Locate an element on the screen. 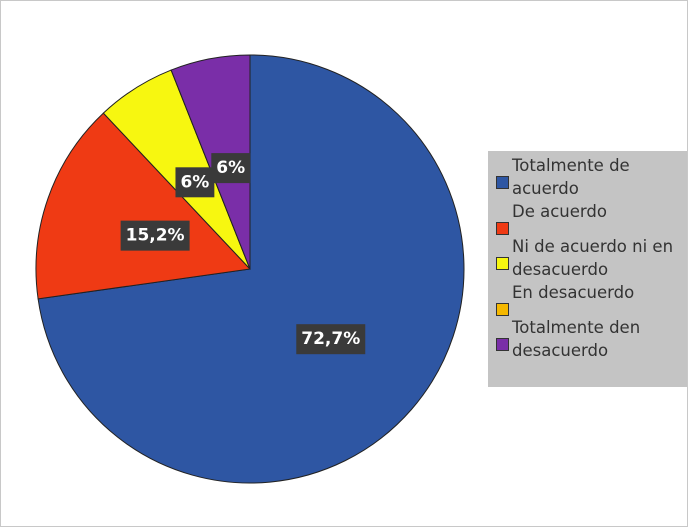 This screenshot has width=688, height=527. data-label-text: 15,2% is located at coordinates (155, 236).